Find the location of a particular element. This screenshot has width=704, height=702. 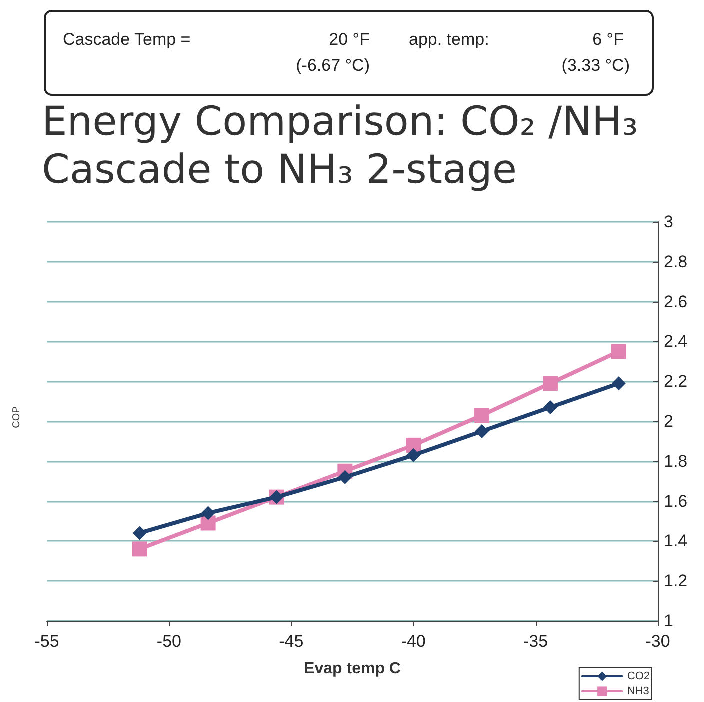

y-tick-label: 1.4 is located at coordinates (676, 541).